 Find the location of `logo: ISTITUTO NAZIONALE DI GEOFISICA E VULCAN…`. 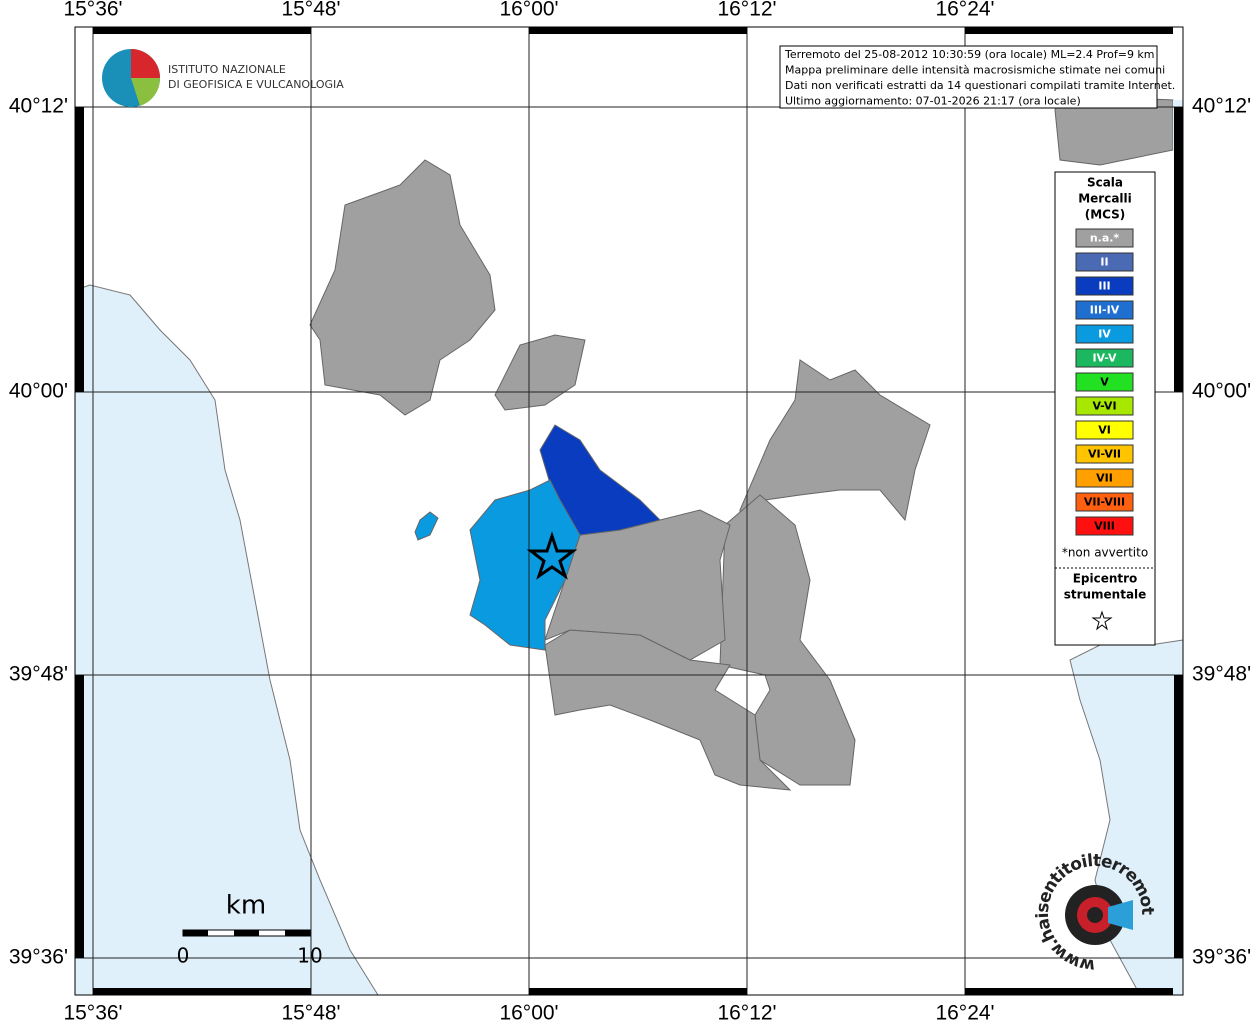

logo: ISTITUTO NAZIONALE DI GEOFISICA E VULCAN… is located at coordinates (223, 78).